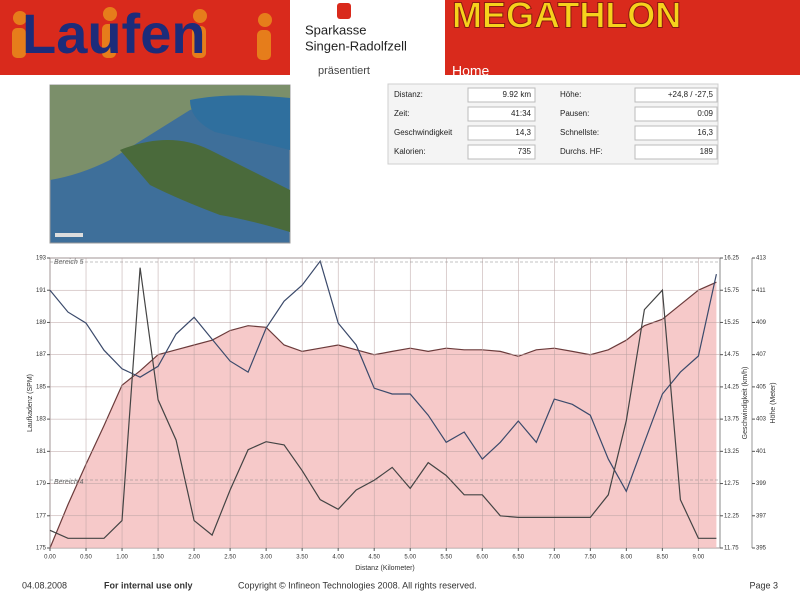 The width and height of the screenshot is (800, 605). I want to click on y3-tick-label: 409, so click(761, 323).